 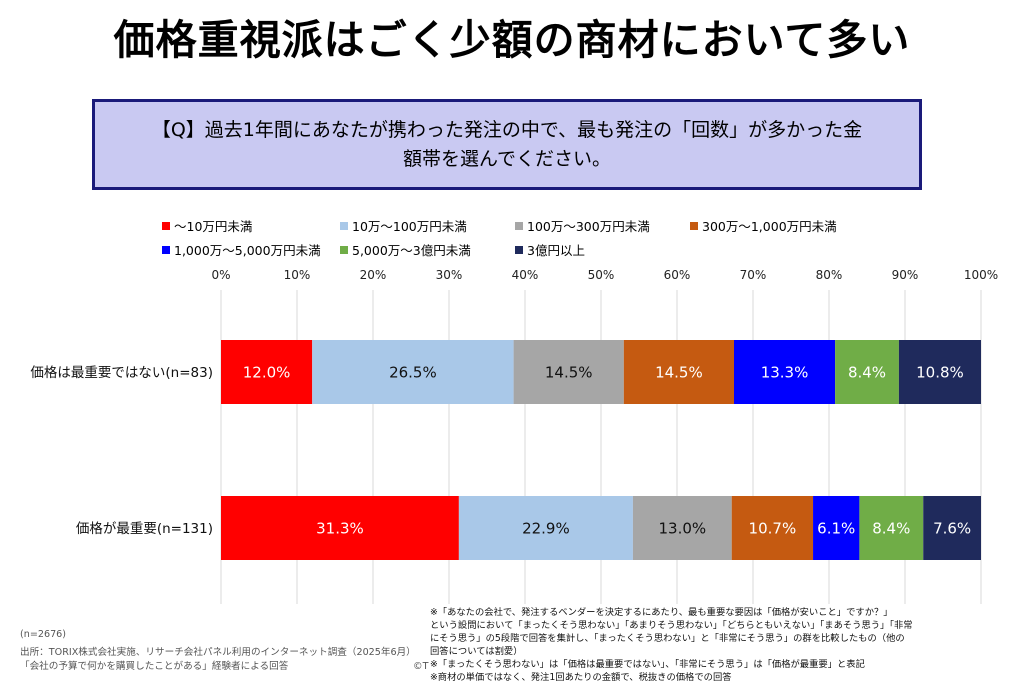 I want to click on legend-item: 5,000万～3億円未満, so click(x=405, y=251).